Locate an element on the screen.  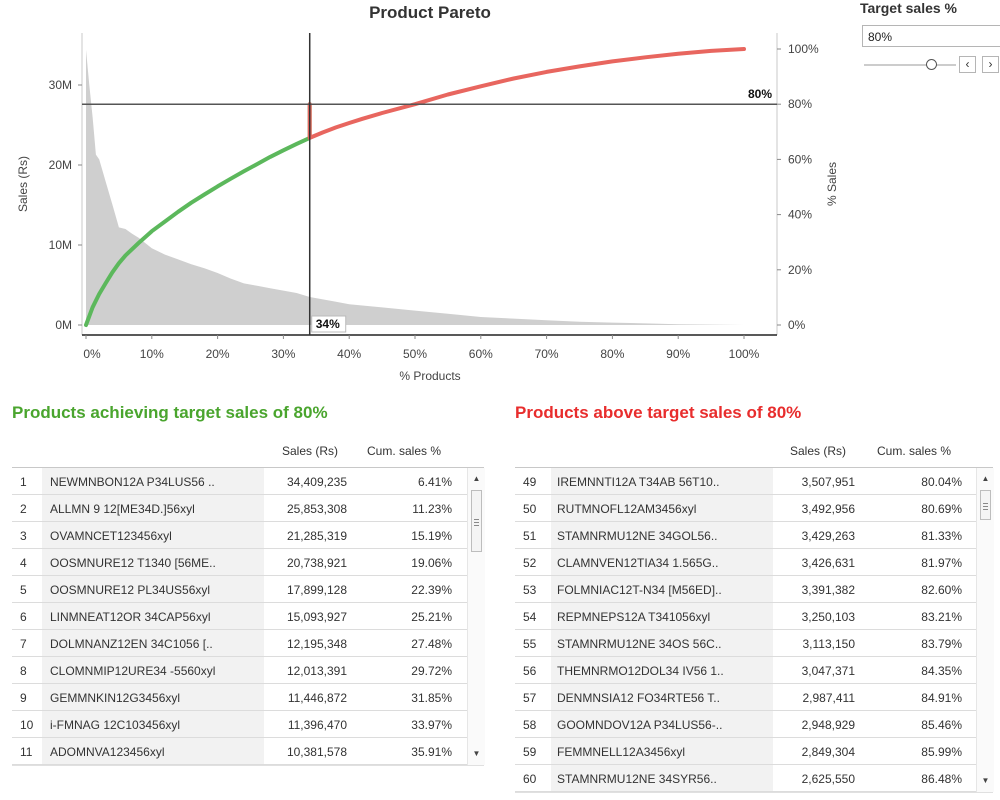
table-row: 58 GOOMNDOV12A P34LUS56-.. 2,948,929 85.46% is located at coordinates (754, 724).